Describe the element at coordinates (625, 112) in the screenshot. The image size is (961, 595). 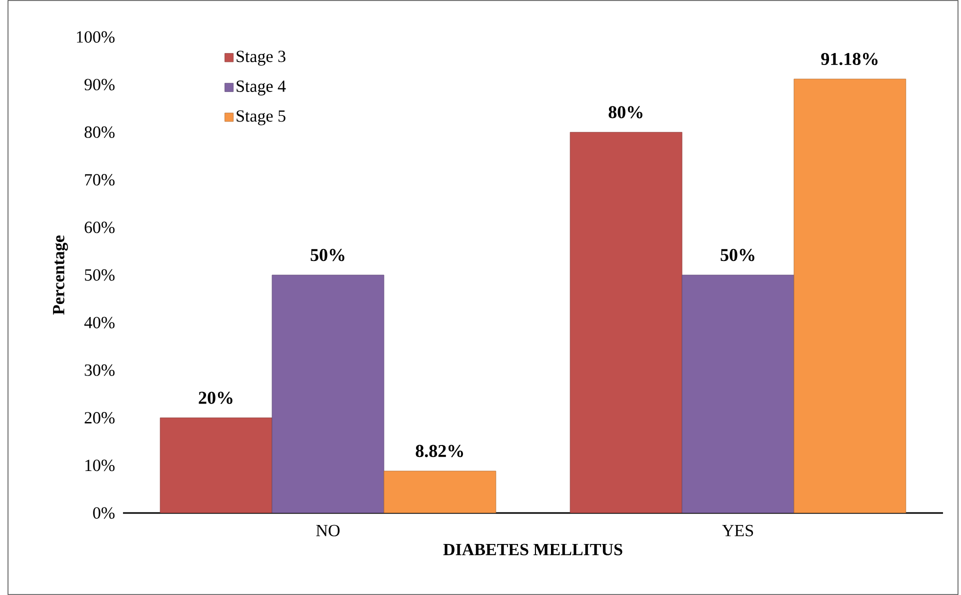
I see `data-label: 80%` at that location.